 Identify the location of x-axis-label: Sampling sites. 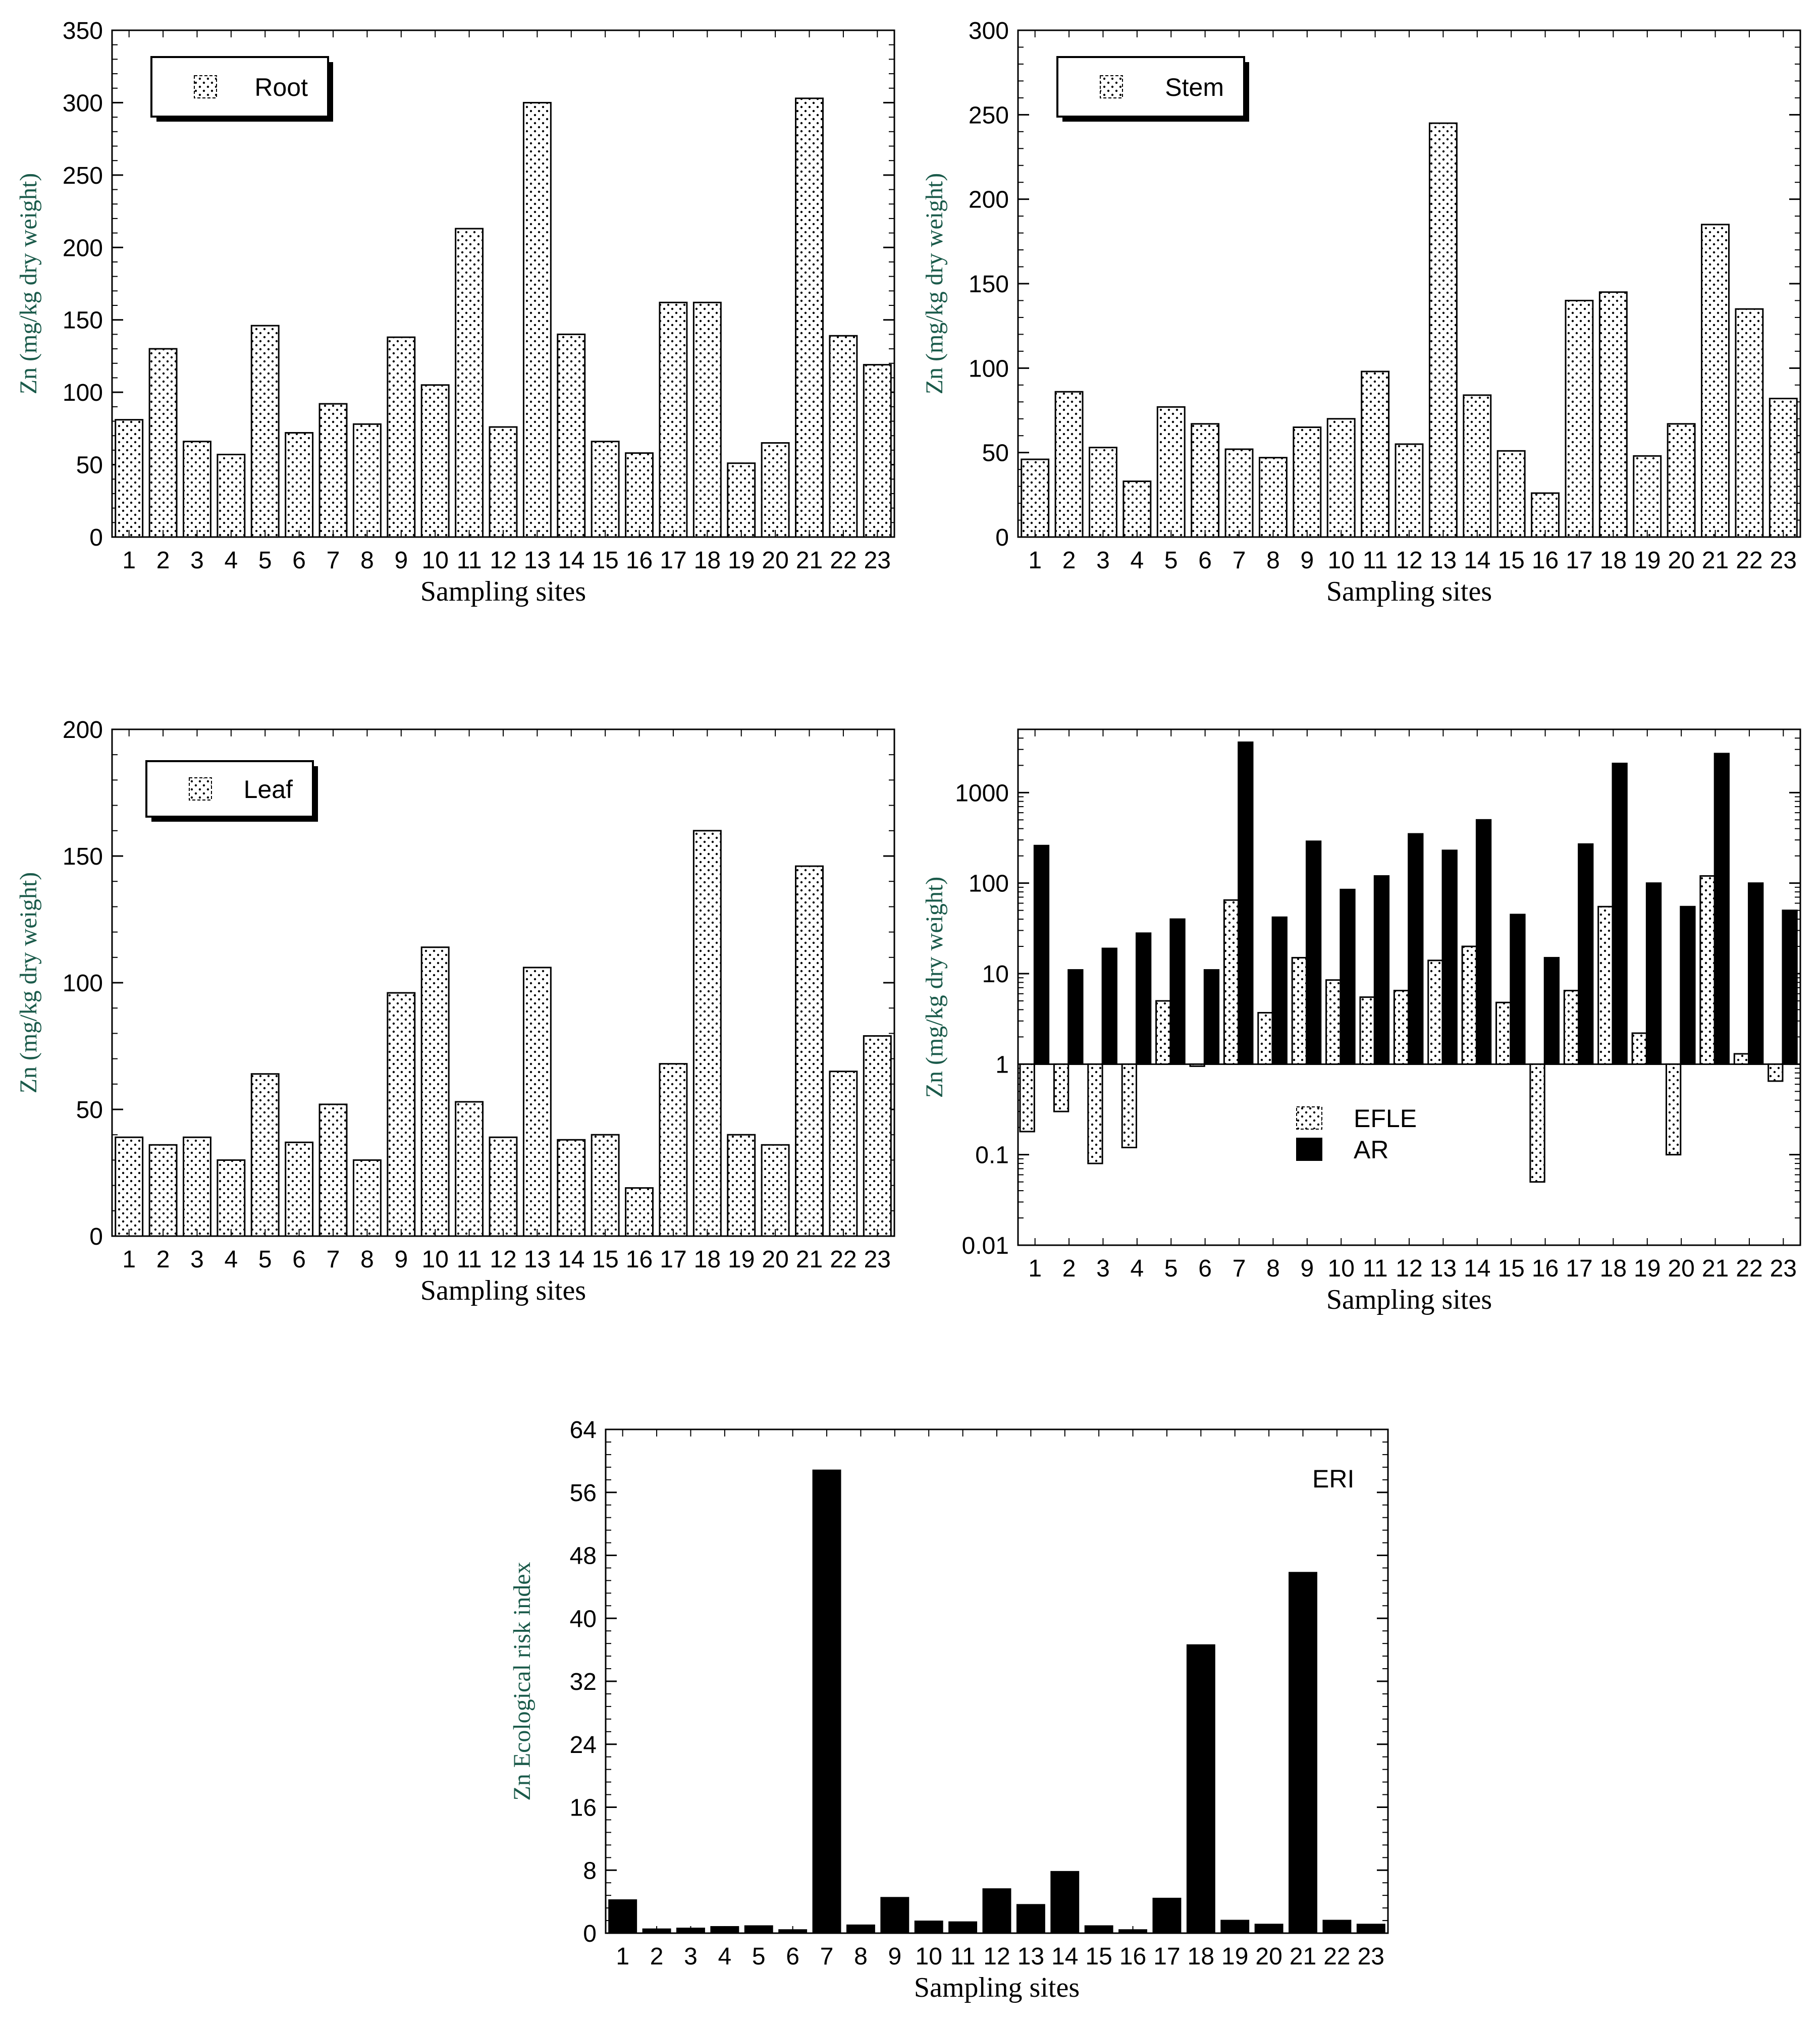
(503, 1290).